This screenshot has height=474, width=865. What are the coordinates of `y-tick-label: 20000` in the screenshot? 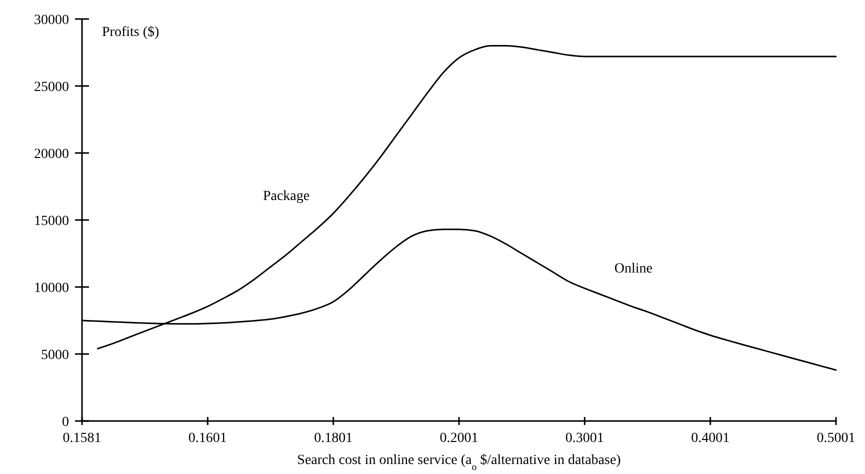 It's located at (51, 154).